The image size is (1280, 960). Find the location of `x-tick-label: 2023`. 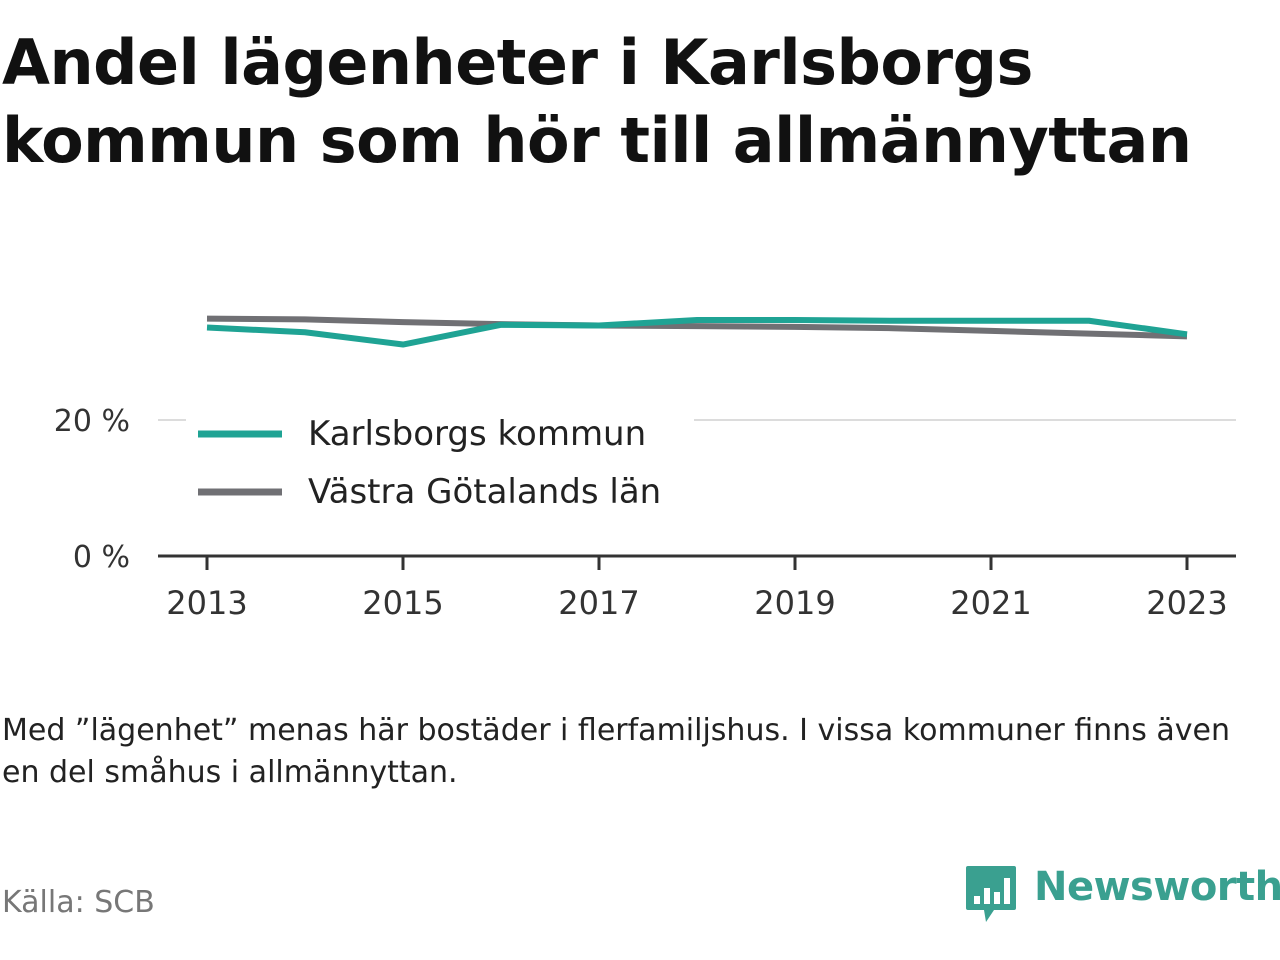

x-tick-label: 2023 is located at coordinates (1186, 603).